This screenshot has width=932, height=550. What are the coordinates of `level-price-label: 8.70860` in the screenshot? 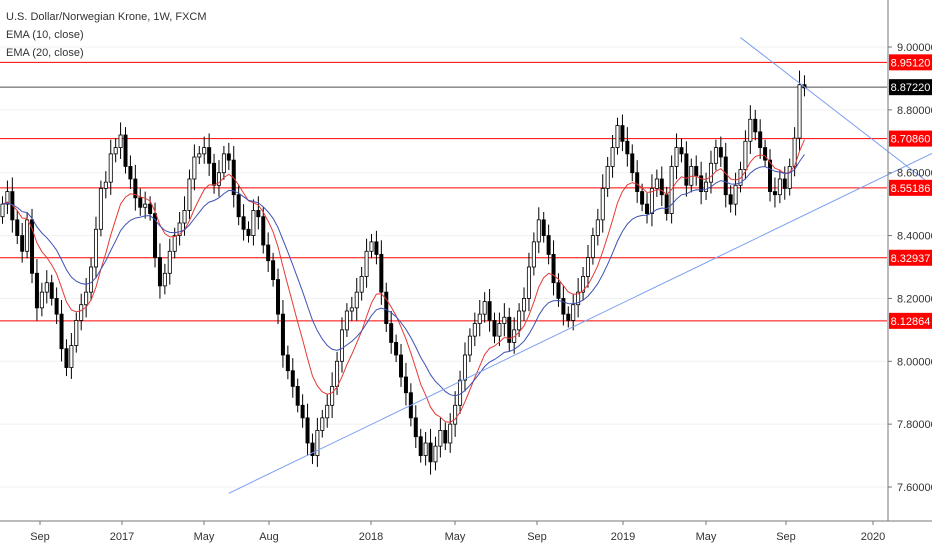 It's located at (911, 140).